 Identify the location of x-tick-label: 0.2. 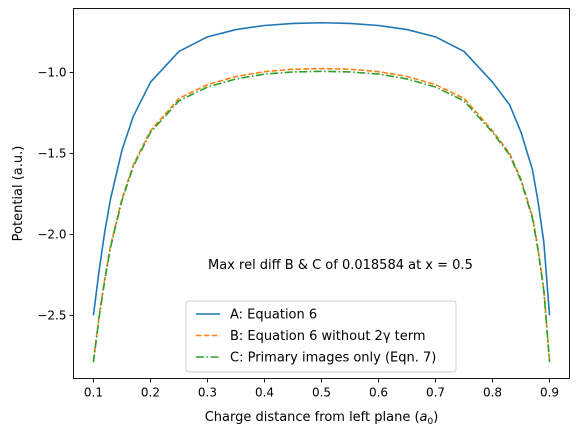
(150, 393).